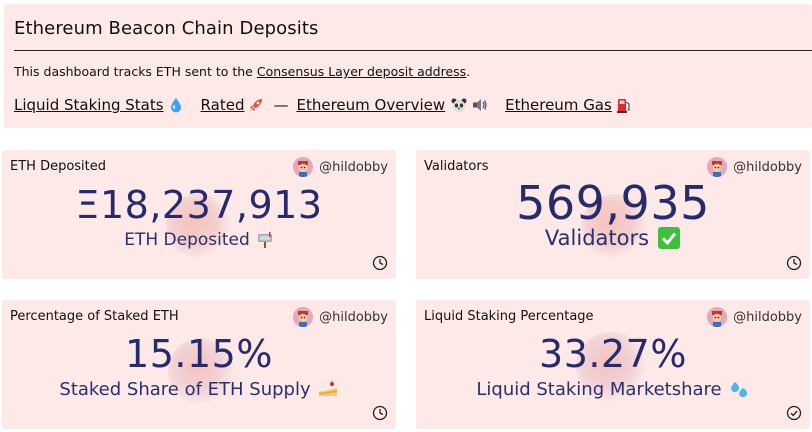 This screenshot has height=432, width=812. What do you see at coordinates (413, 50) in the screenshot?
I see `header-divider` at bounding box center [413, 50].